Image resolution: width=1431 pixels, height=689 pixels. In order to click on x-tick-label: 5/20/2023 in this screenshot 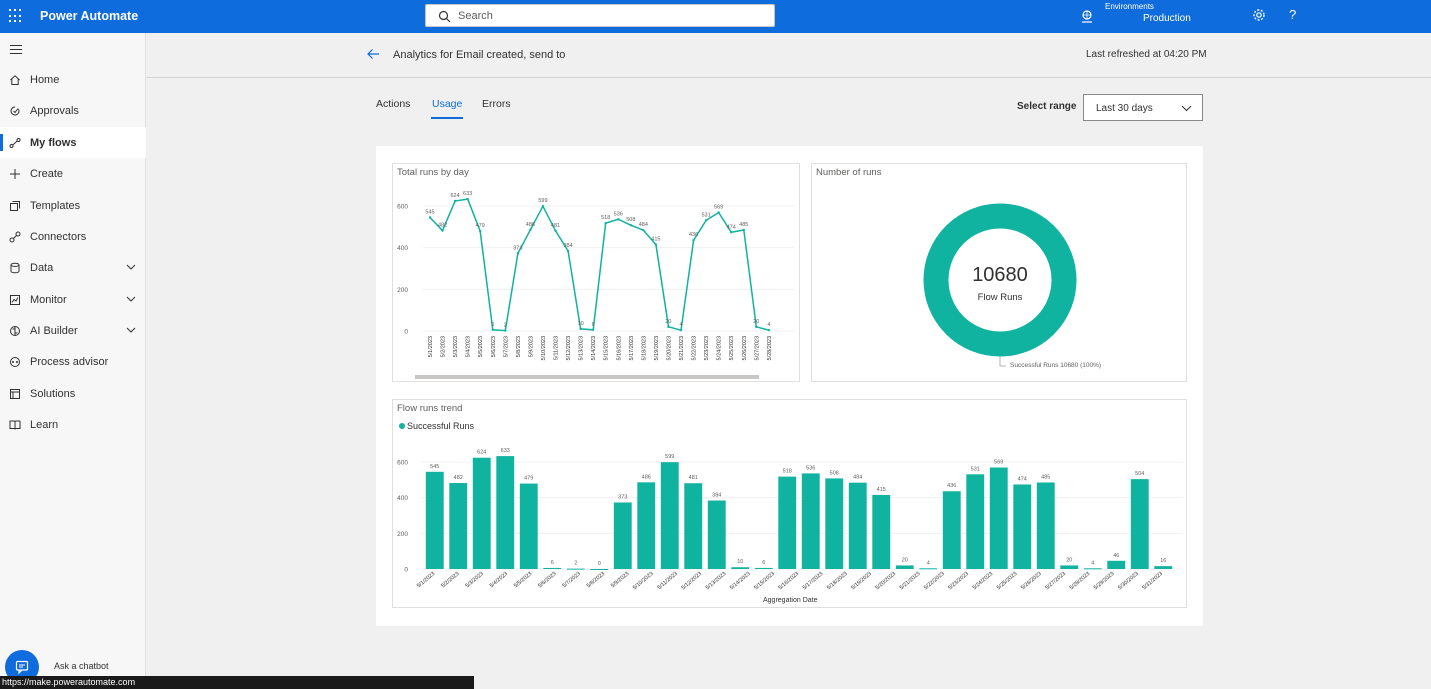, I will do `click(886, 581)`.